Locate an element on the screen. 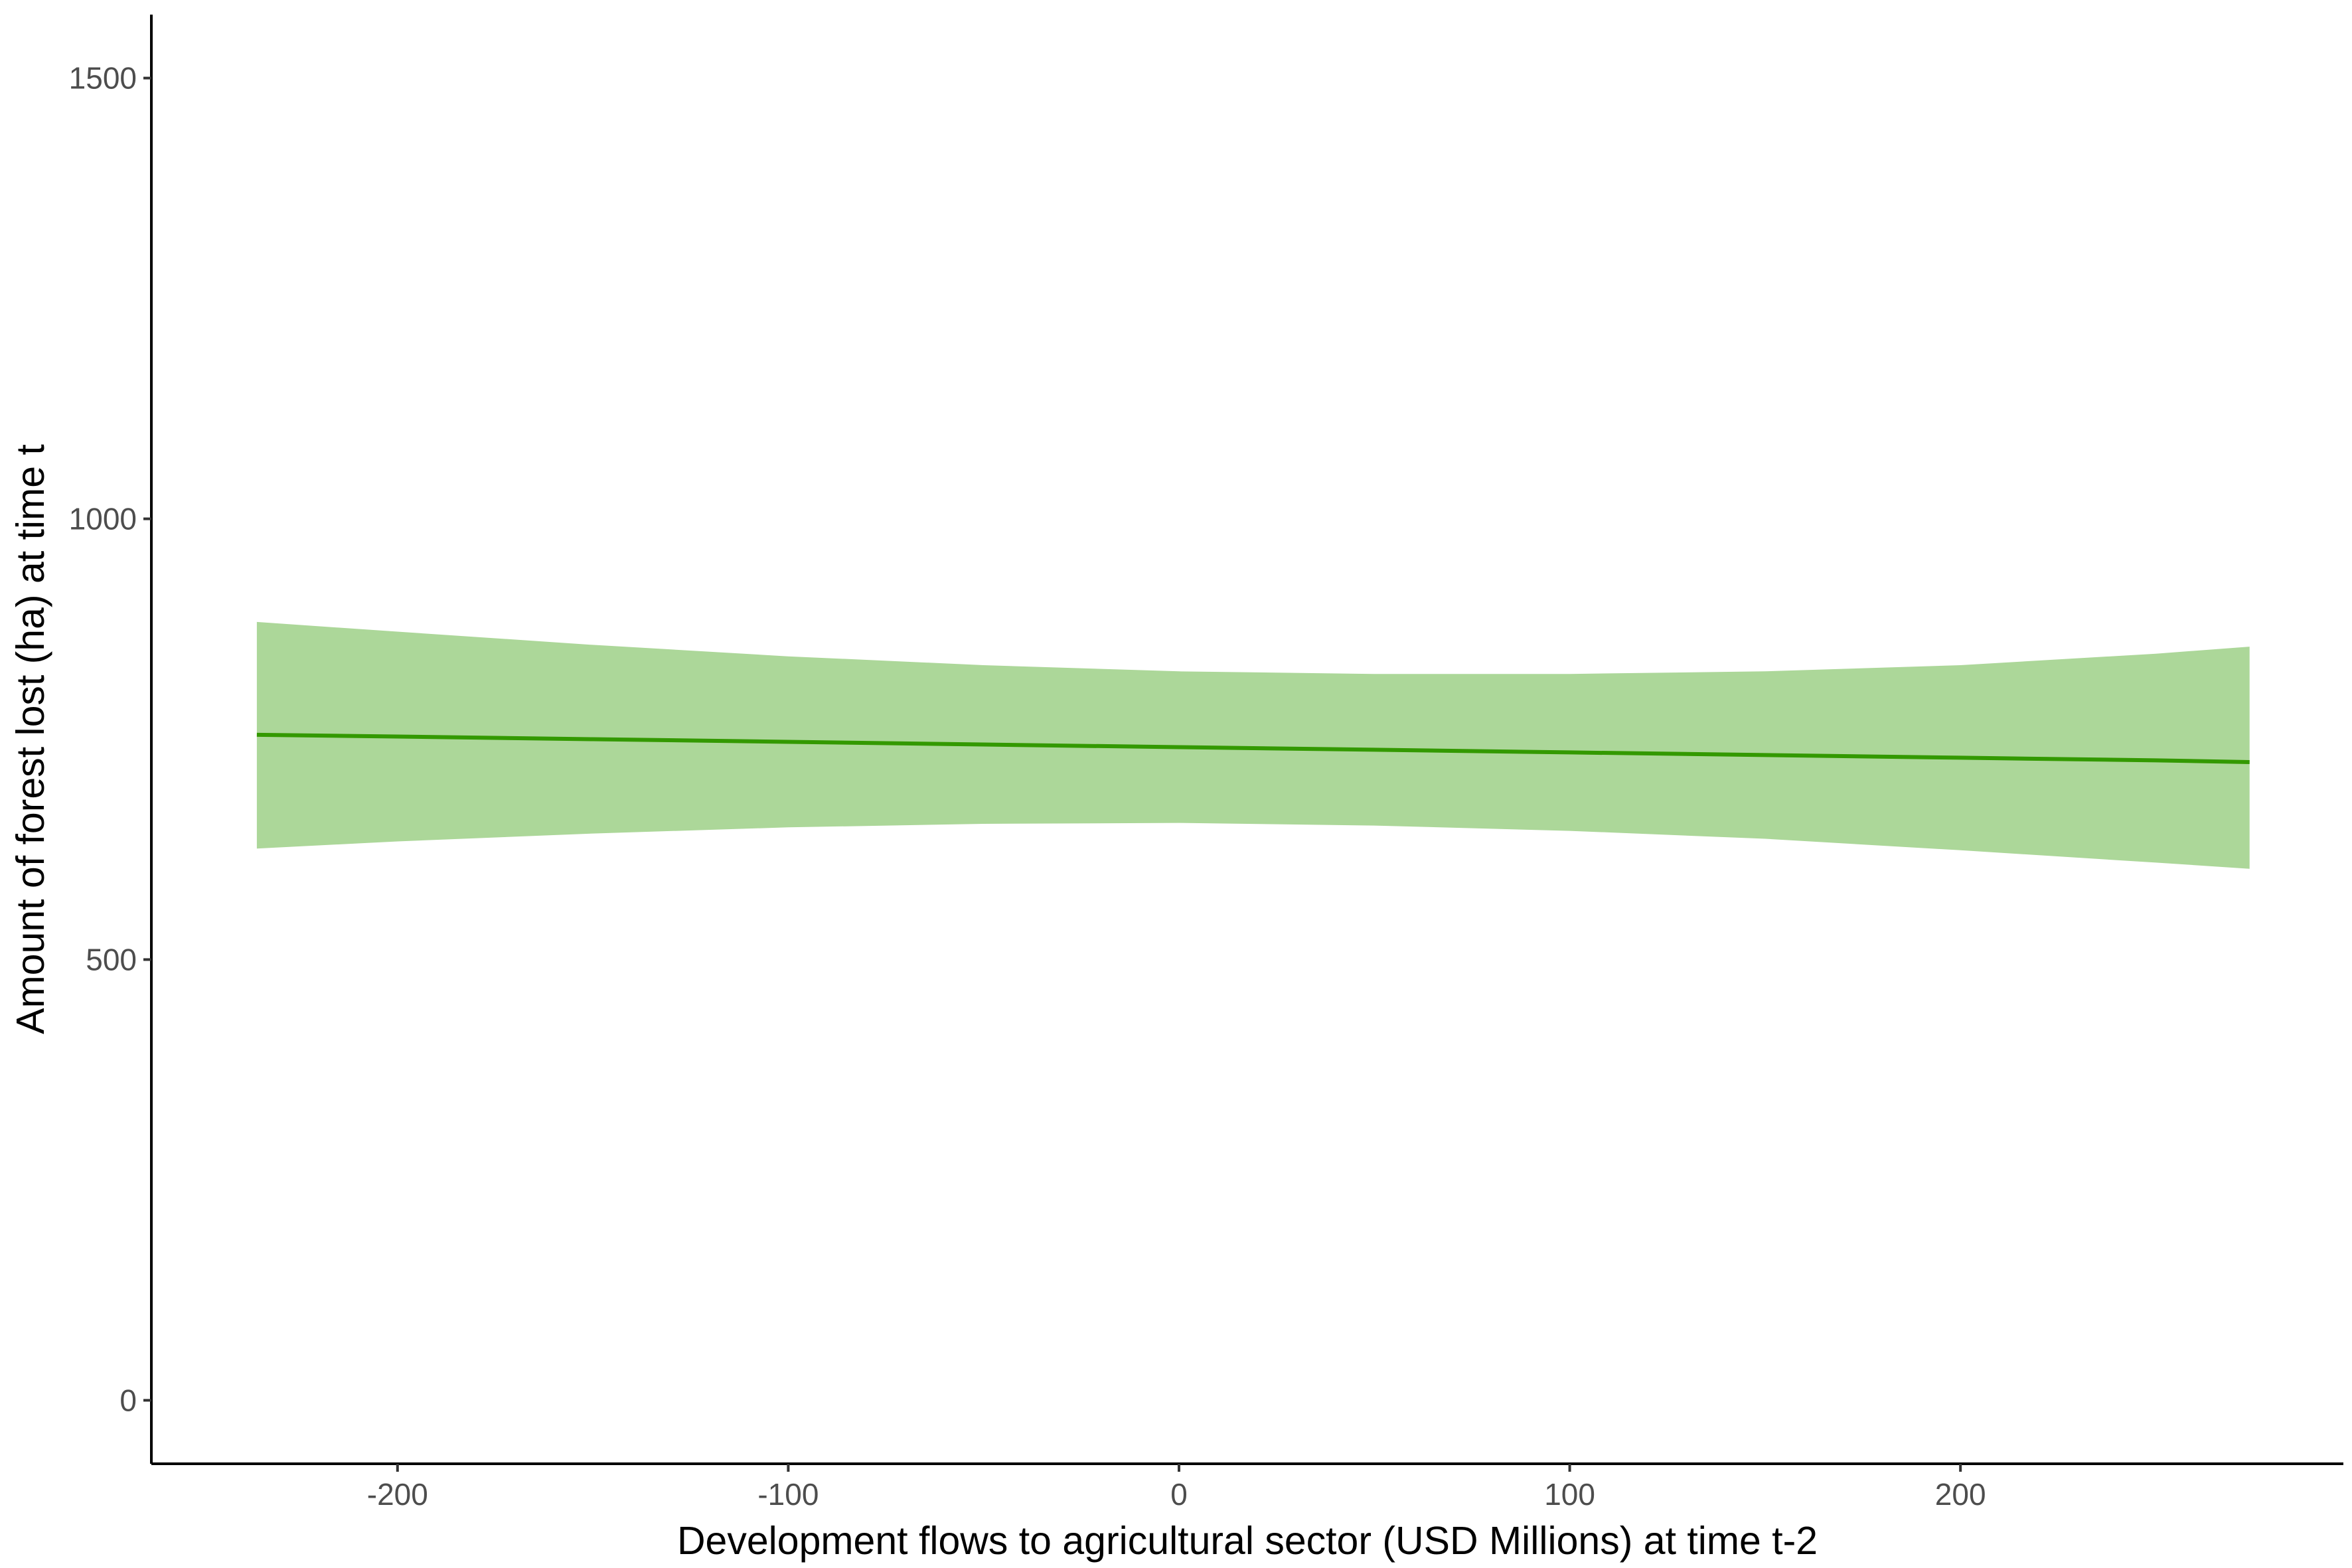 This screenshot has height=1568, width=2352. x-tick-label: -200 is located at coordinates (398, 1494).